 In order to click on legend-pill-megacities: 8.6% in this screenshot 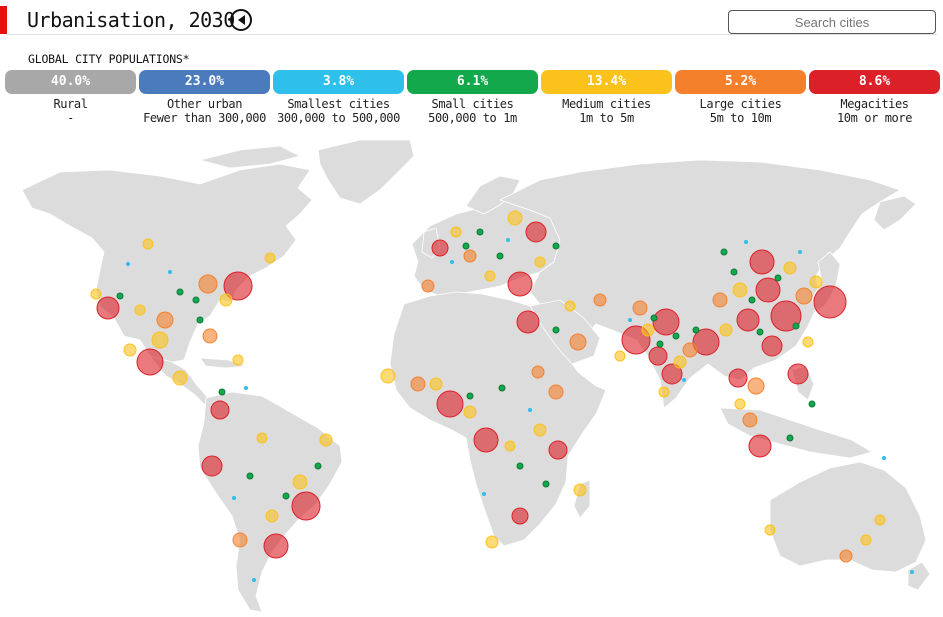, I will do `click(874, 82)`.